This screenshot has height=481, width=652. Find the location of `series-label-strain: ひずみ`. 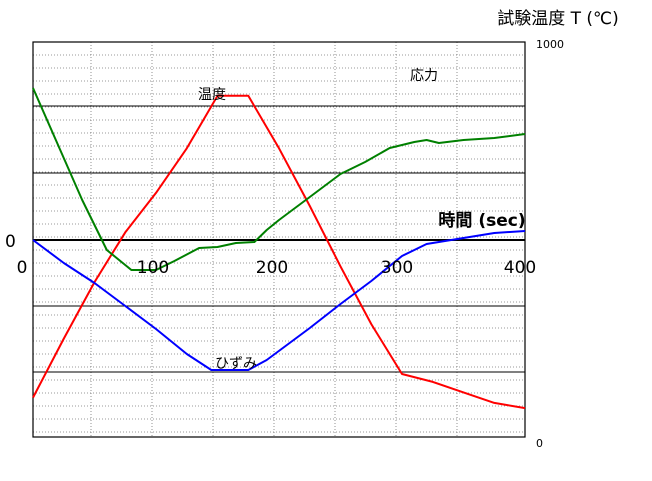

series-label-strain: ひずみ is located at coordinates (236, 364).